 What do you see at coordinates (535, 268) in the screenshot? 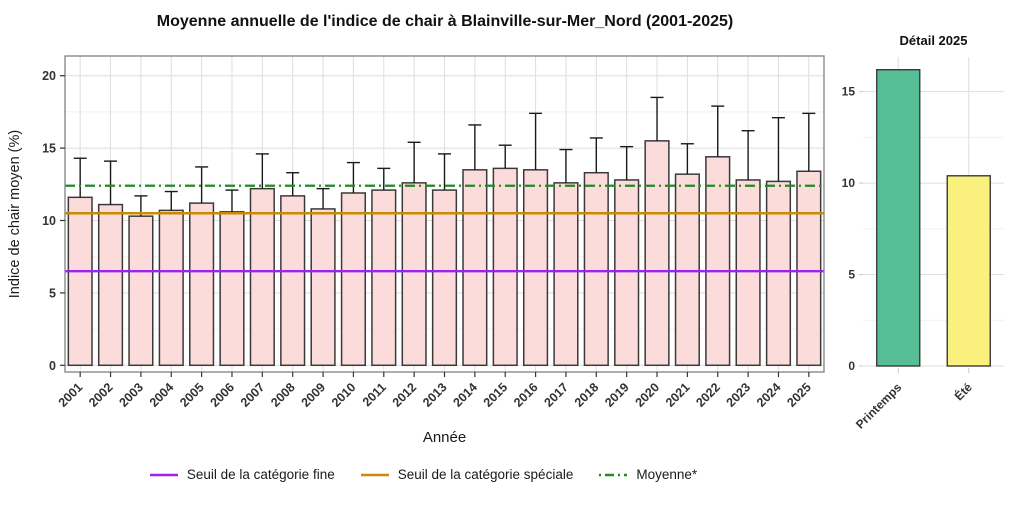
I see `bar-2016` at bounding box center [535, 268].